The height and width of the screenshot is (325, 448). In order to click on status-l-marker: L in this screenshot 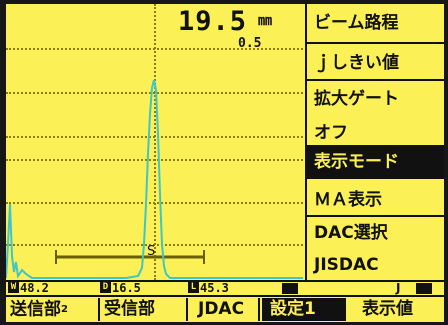, I will do `click(193, 287)`.